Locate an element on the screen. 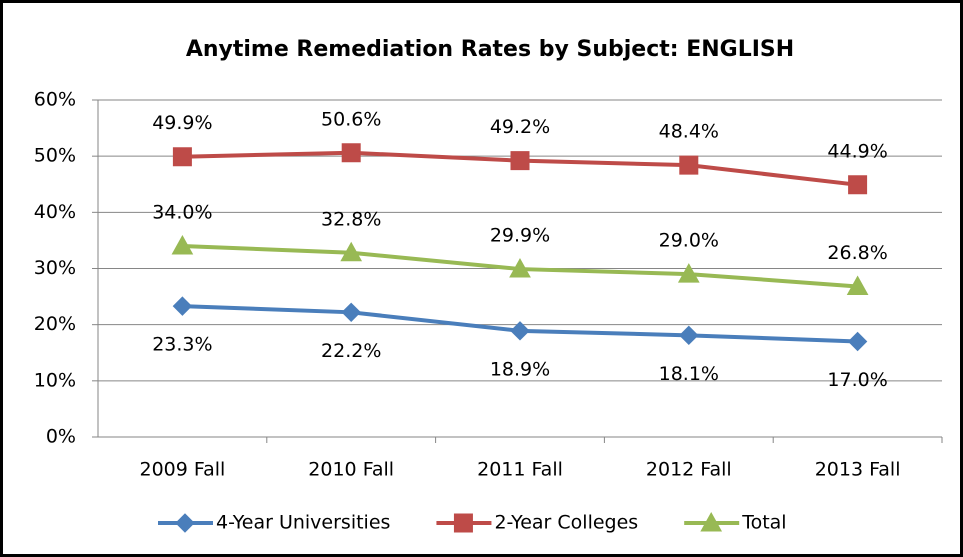  data-label: 26.8% is located at coordinates (857, 253).